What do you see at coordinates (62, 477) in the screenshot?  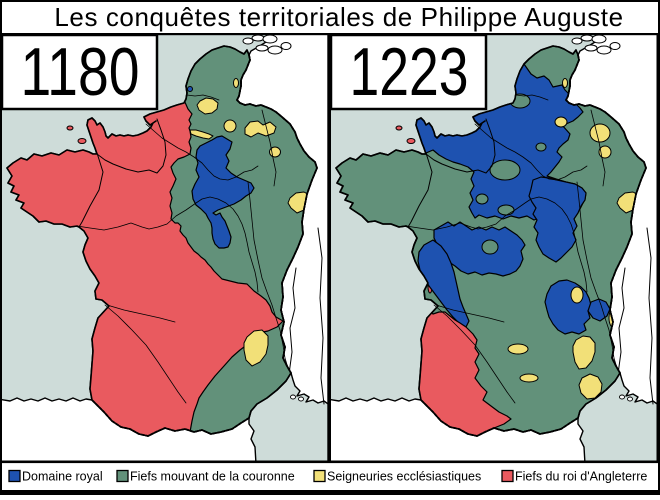 I see `svg-text: Domaine royal` at bounding box center [62, 477].